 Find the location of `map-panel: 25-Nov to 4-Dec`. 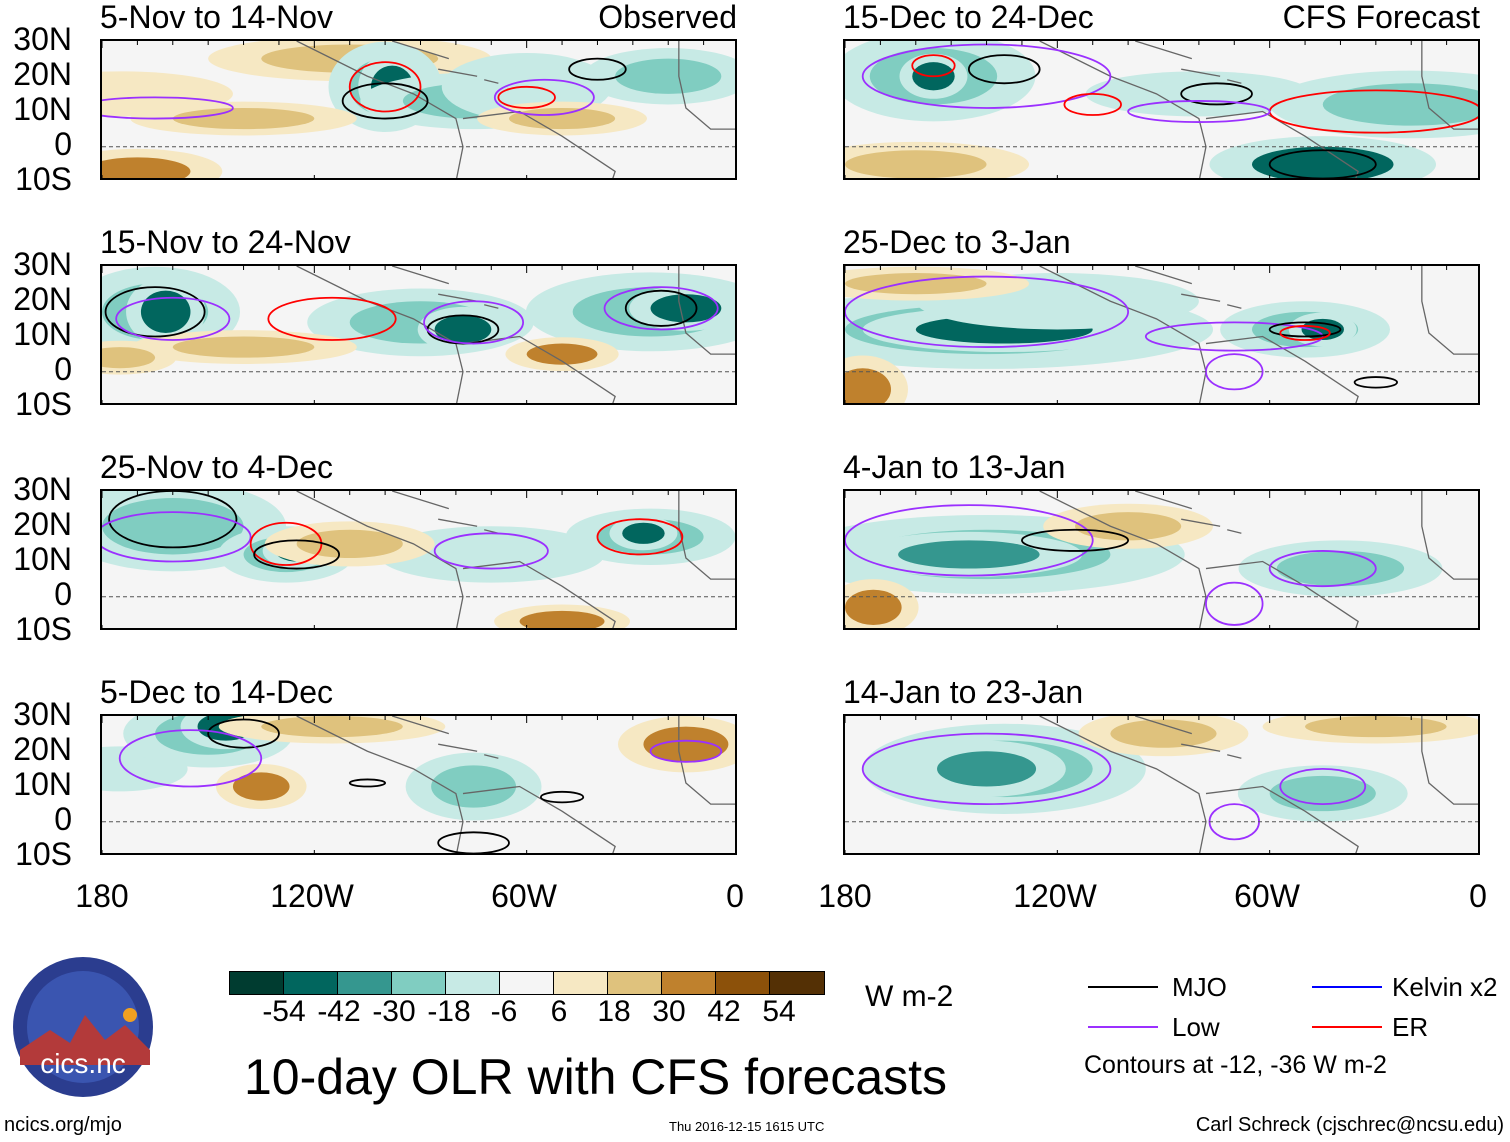

map-panel: 25-Nov to 4-Dec is located at coordinates (418, 539).